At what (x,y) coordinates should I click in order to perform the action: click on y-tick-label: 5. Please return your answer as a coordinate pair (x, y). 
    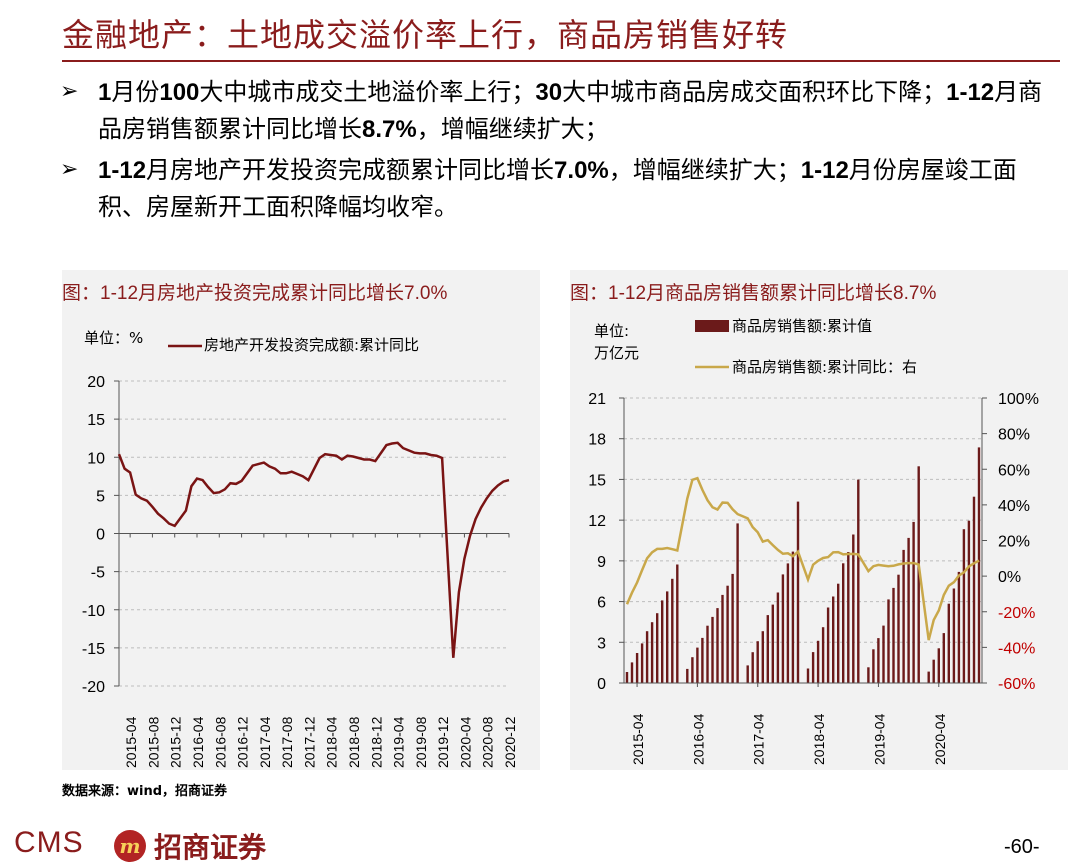
    Looking at the image, I should click on (100, 496).